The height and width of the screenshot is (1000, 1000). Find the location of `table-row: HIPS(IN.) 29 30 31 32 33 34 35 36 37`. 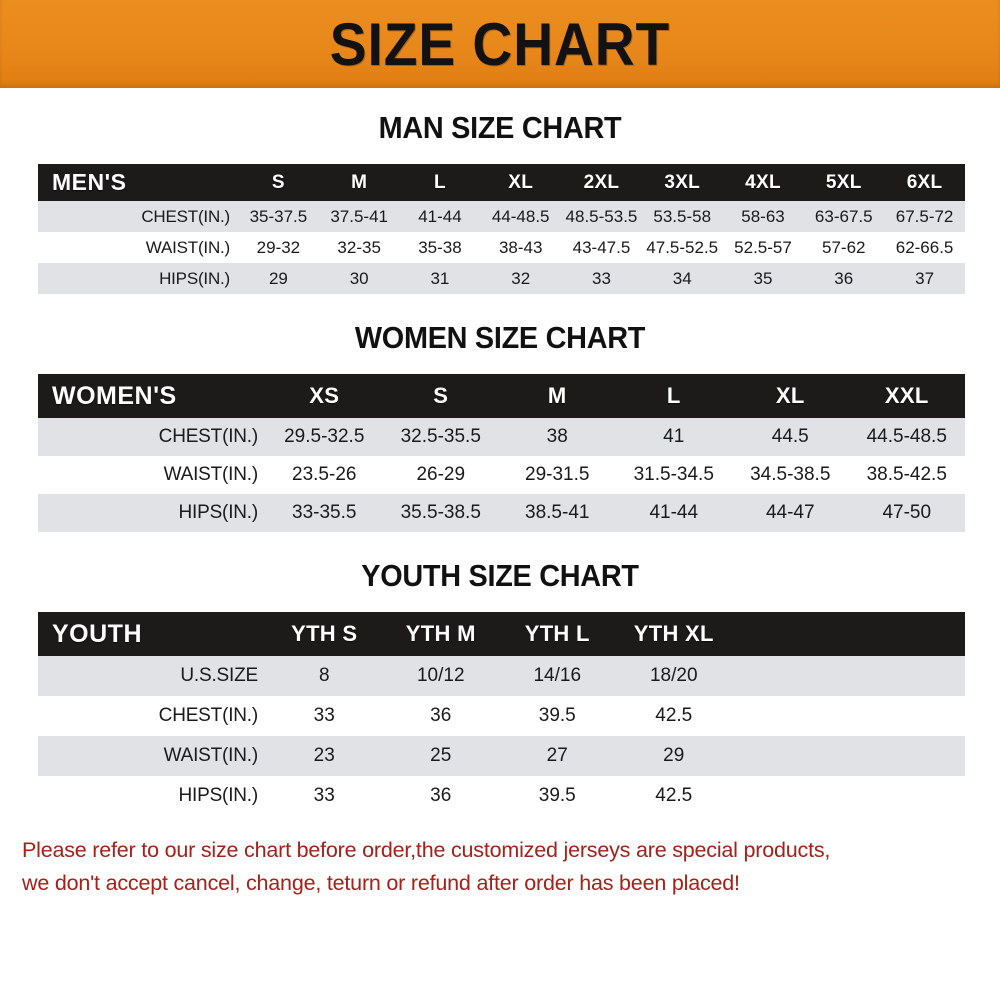

table-row: HIPS(IN.) 29 30 31 32 33 34 35 36 37 is located at coordinates (501, 278).